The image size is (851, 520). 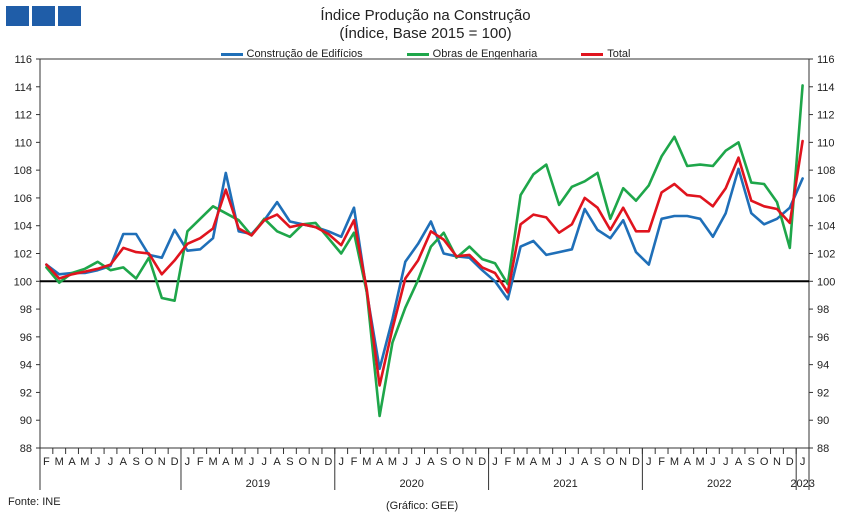 I want to click on chart-title: Índice Produção na Construção, so click(x=425, y=15).